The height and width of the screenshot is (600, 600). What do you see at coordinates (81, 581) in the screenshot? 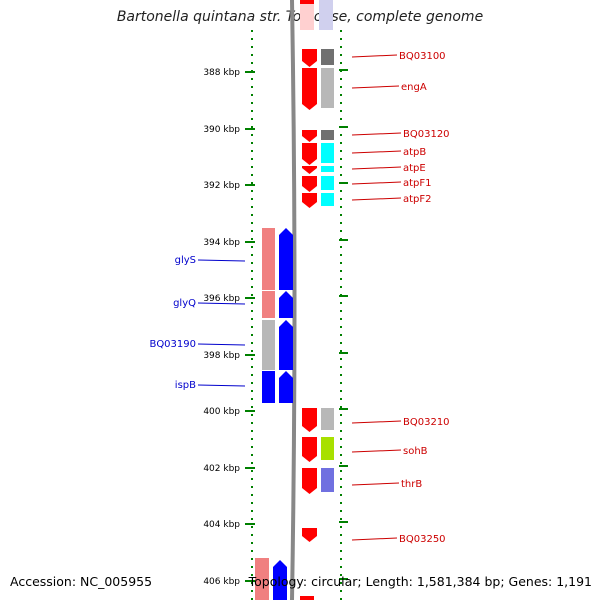
I see `accession-label: Accession: NC_005955` at bounding box center [81, 581].